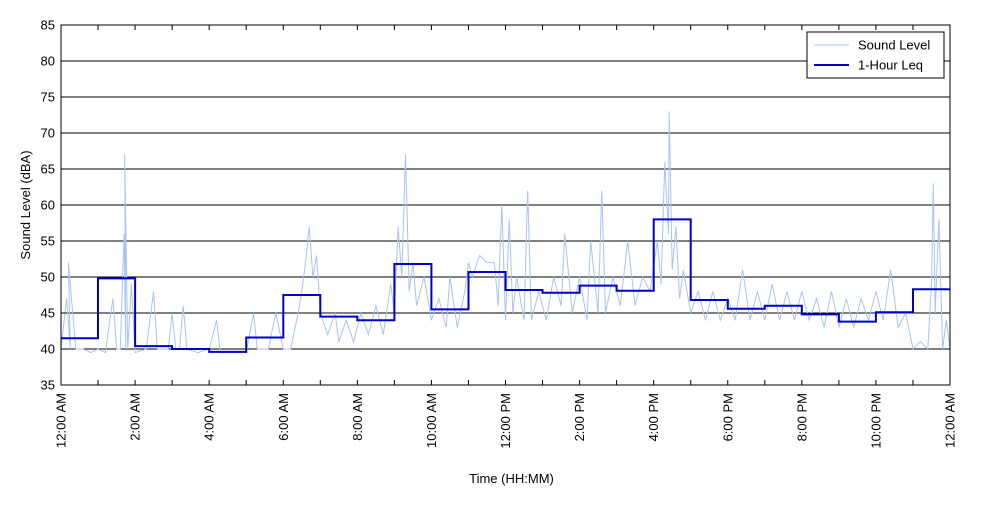  Describe the element at coordinates (357, 417) in the screenshot. I see `x-tick-label-4: 8:00 AM` at that location.